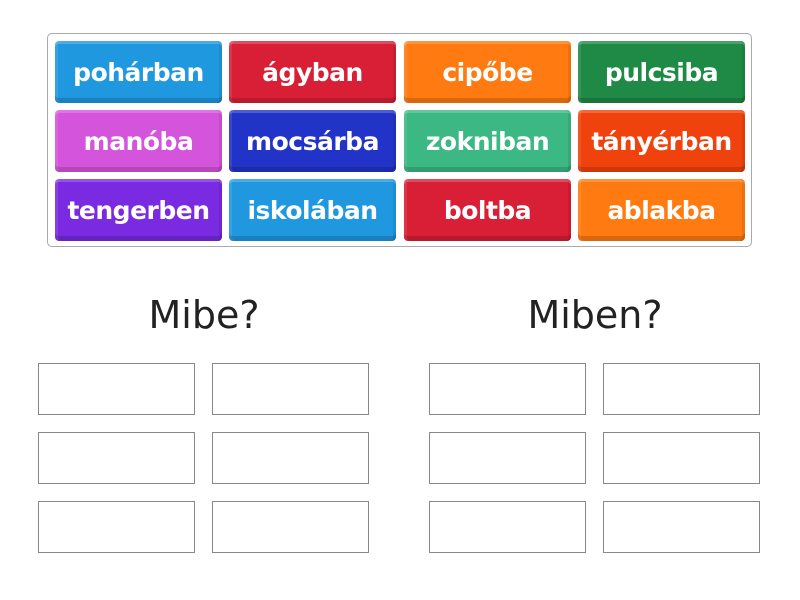 The width and height of the screenshot is (800, 600). I want to click on group-title-miben: Miben?, so click(595, 315).